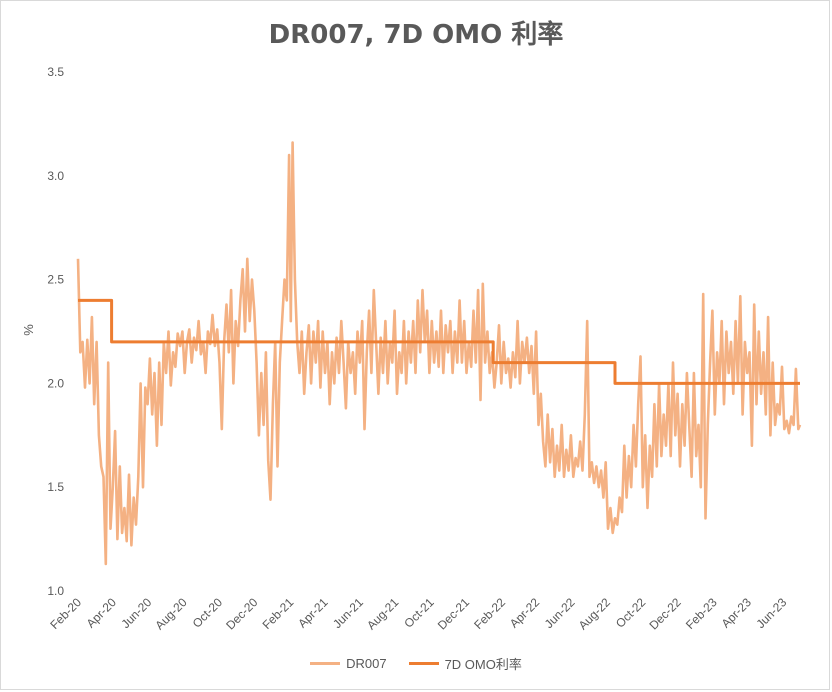 The height and width of the screenshot is (692, 832). I want to click on x-tick-label: Aug-21, so click(382, 613).